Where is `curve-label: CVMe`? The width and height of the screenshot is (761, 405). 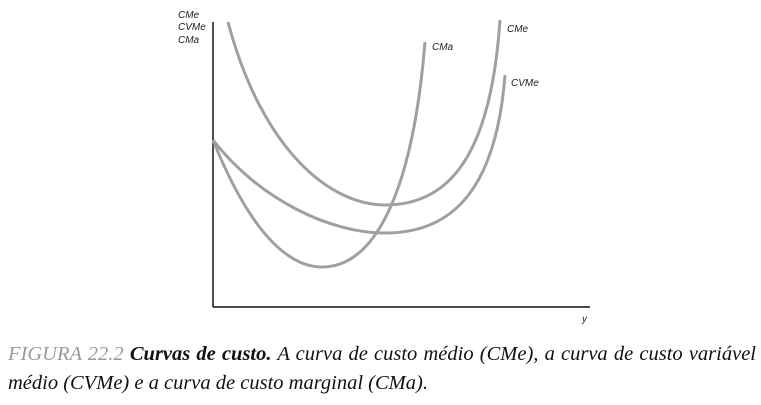
curve-label: CVMe is located at coordinates (525, 83).